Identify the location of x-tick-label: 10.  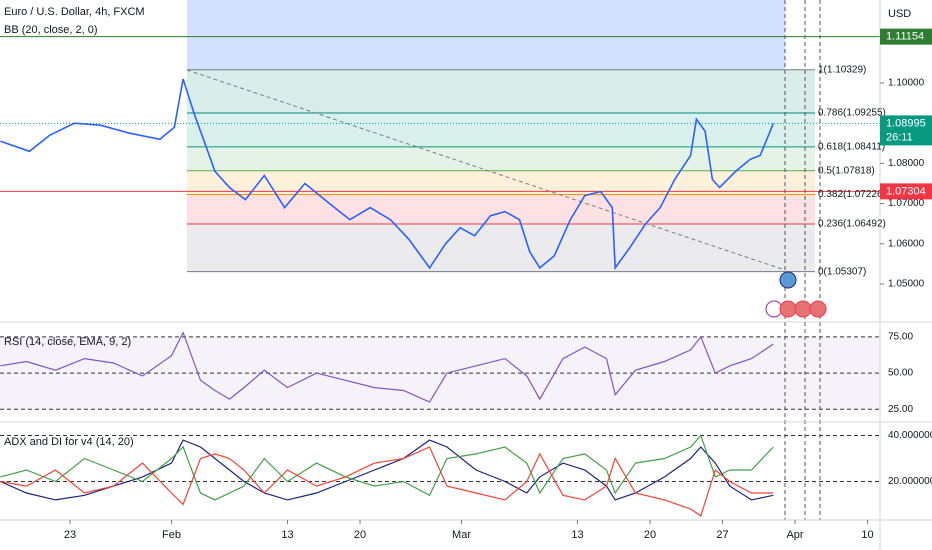
(867, 535).